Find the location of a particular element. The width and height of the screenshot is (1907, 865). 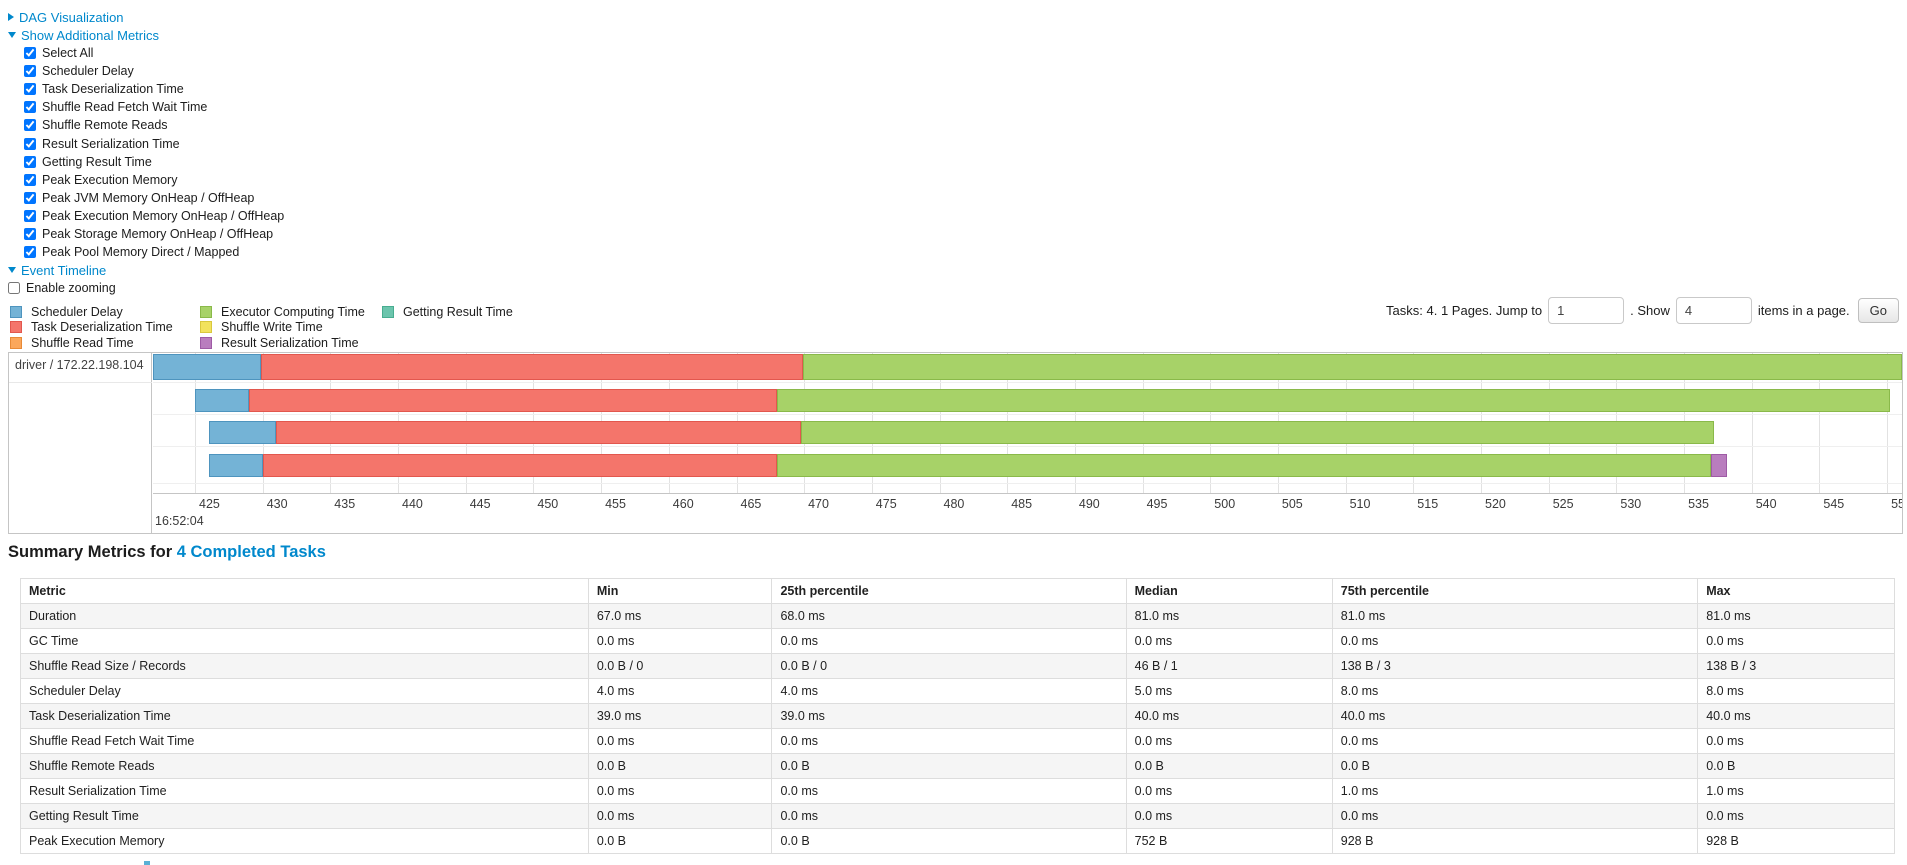

table-header-cell: Metric is located at coordinates (304, 591).